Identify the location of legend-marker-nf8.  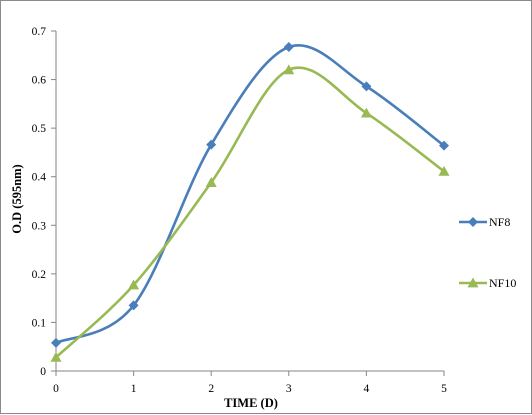
(473, 222).